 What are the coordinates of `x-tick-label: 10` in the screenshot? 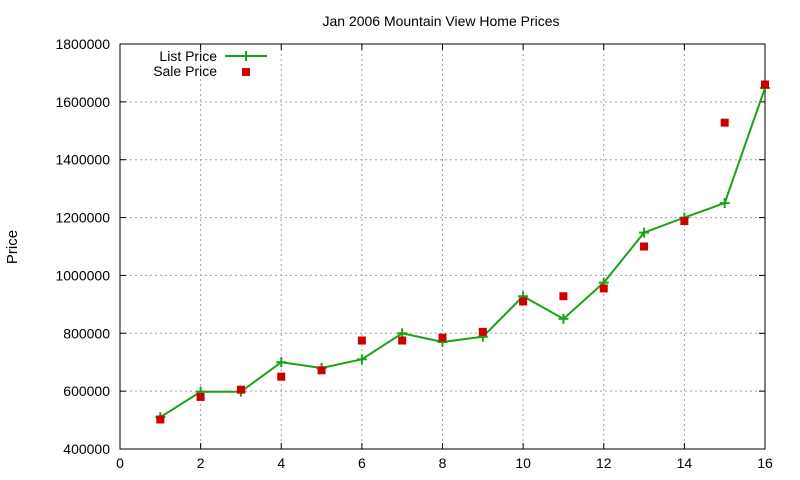 It's located at (523, 463).